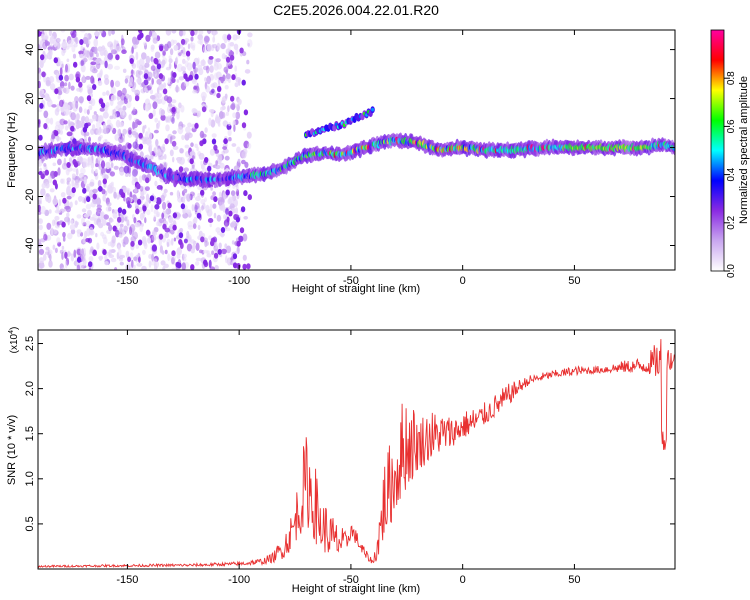 The width and height of the screenshot is (750, 600). Describe the element at coordinates (12, 150) in the screenshot. I see `spectrogram-y-label: Frequency (Hz)` at that location.